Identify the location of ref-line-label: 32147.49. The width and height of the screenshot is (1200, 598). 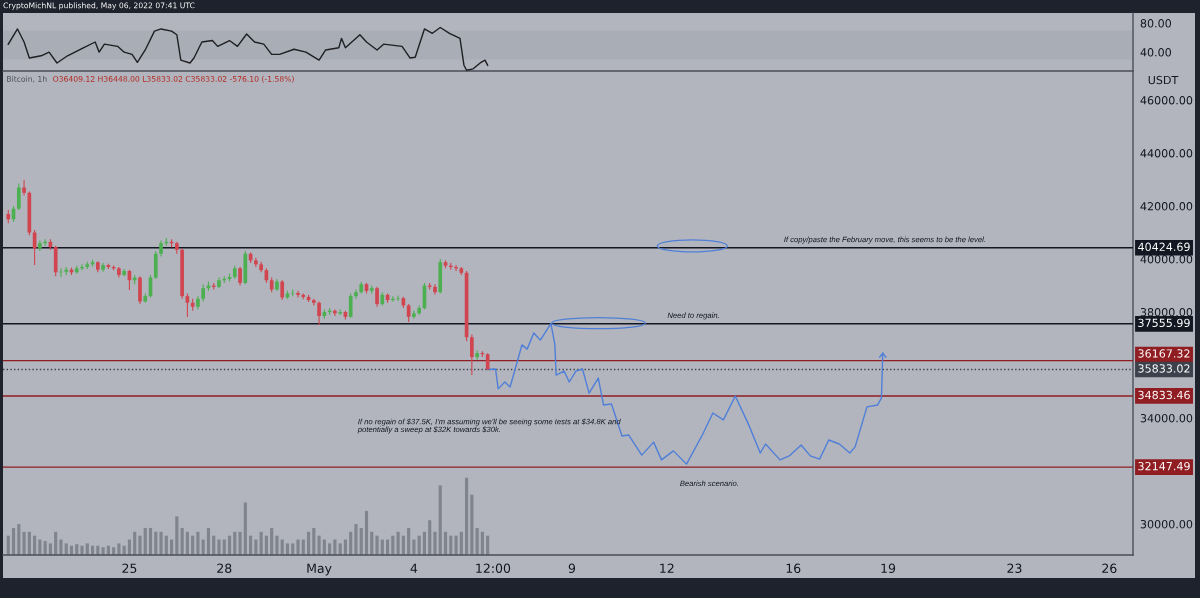
(1164, 466).